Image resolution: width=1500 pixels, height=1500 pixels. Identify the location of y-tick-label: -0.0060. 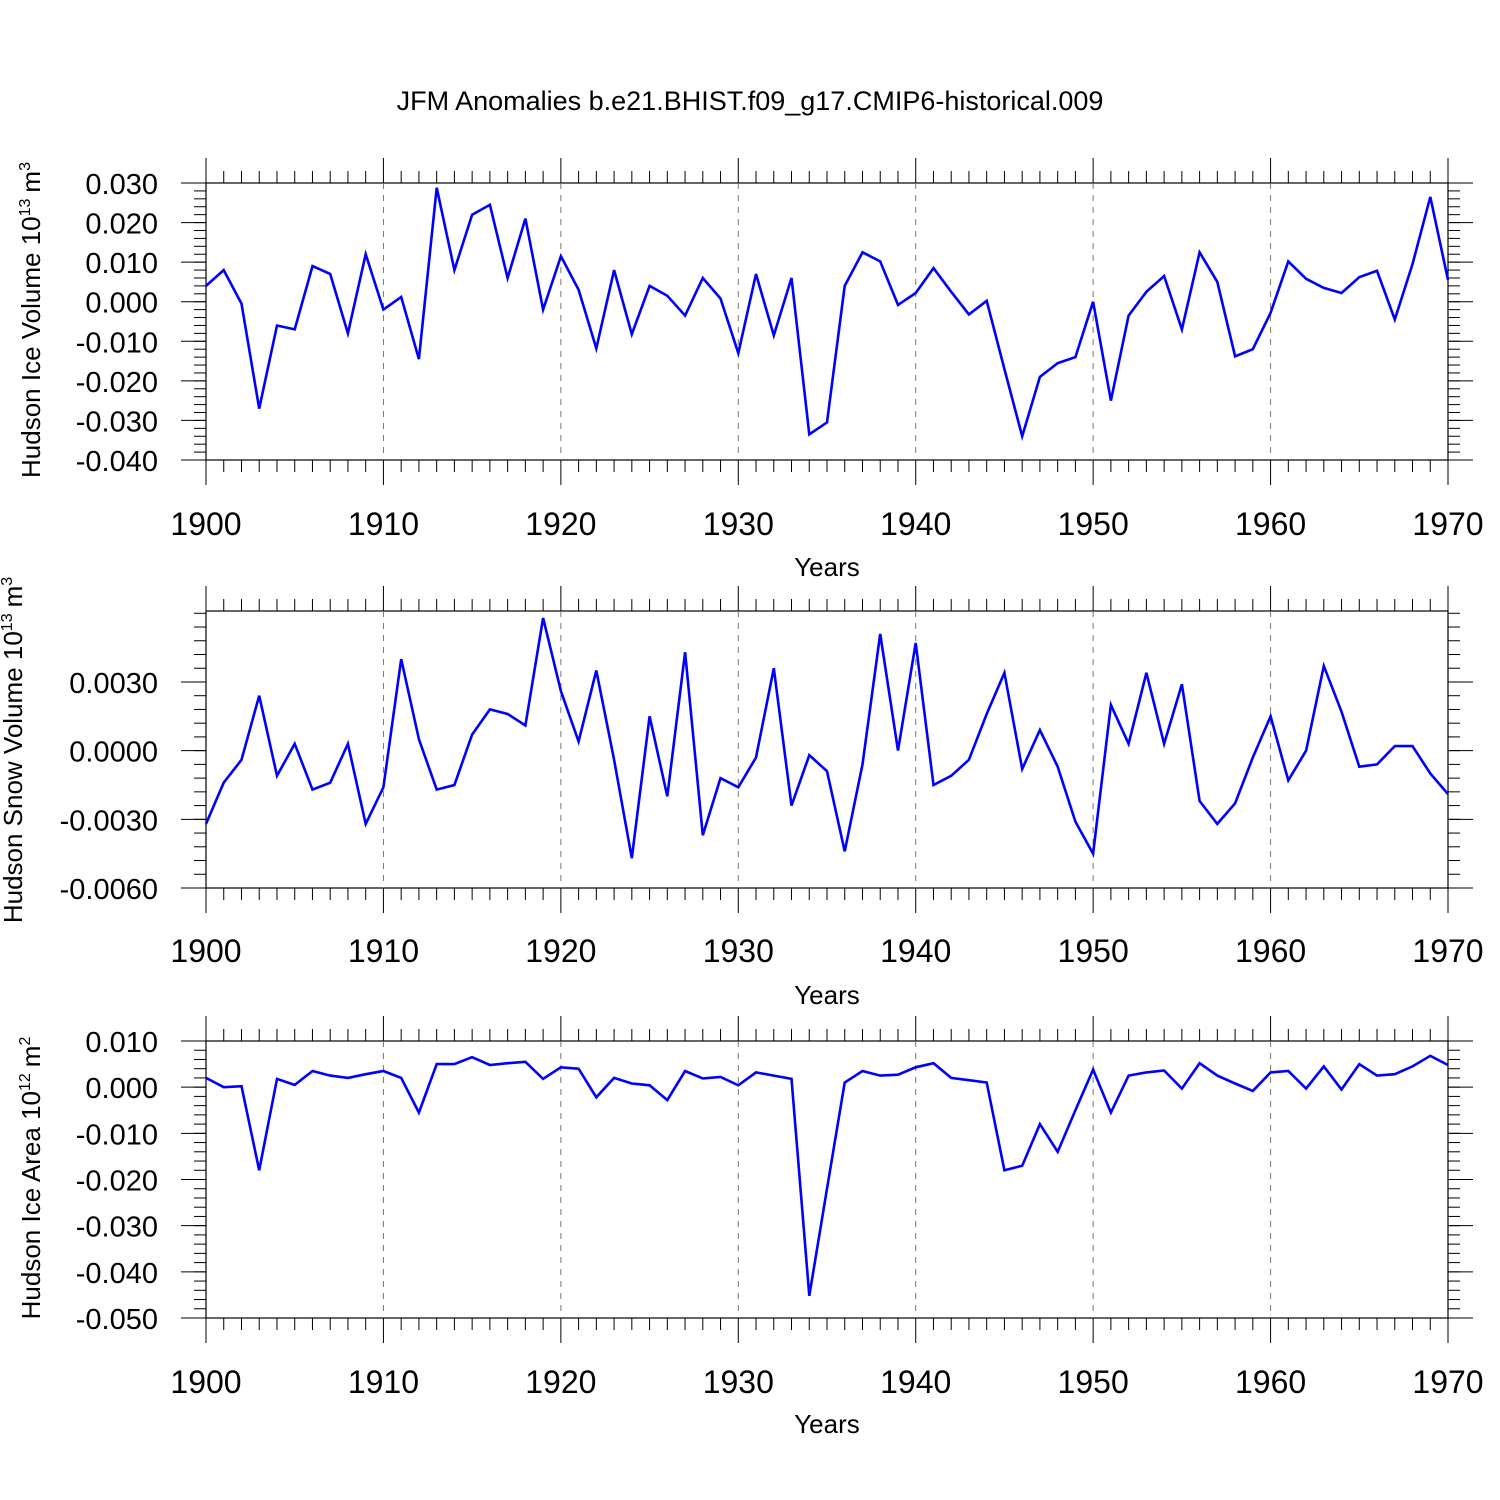
(109, 890).